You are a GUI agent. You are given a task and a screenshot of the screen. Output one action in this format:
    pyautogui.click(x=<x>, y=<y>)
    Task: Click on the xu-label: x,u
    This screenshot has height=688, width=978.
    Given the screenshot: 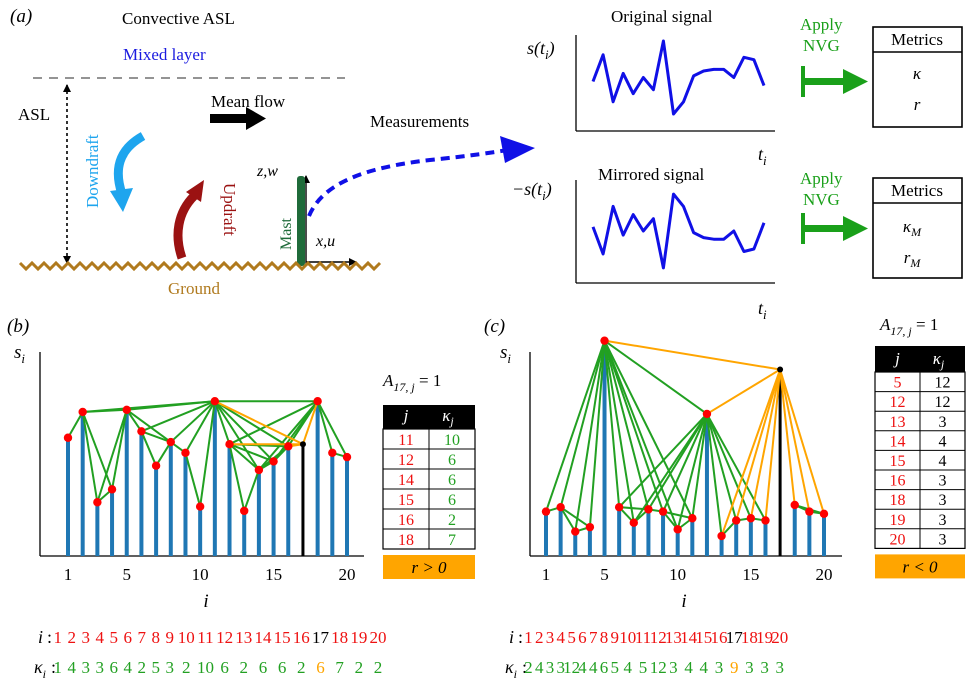 What is the action you would take?
    pyautogui.click(x=325, y=241)
    